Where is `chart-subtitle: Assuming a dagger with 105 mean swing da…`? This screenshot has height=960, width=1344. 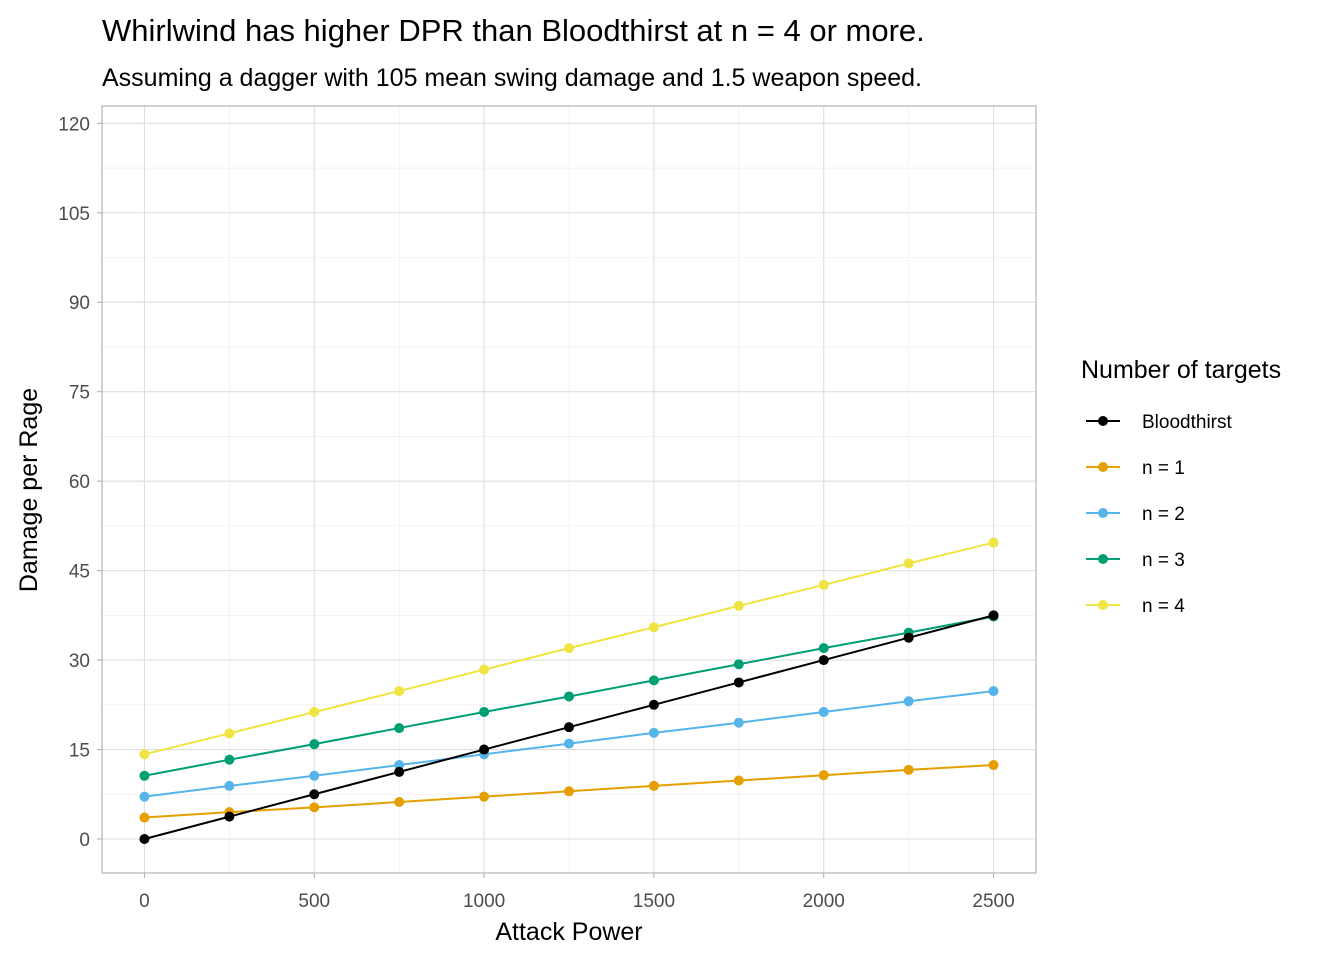
chart-subtitle: Assuming a dagger with 105 mean swing da… is located at coordinates (512, 78).